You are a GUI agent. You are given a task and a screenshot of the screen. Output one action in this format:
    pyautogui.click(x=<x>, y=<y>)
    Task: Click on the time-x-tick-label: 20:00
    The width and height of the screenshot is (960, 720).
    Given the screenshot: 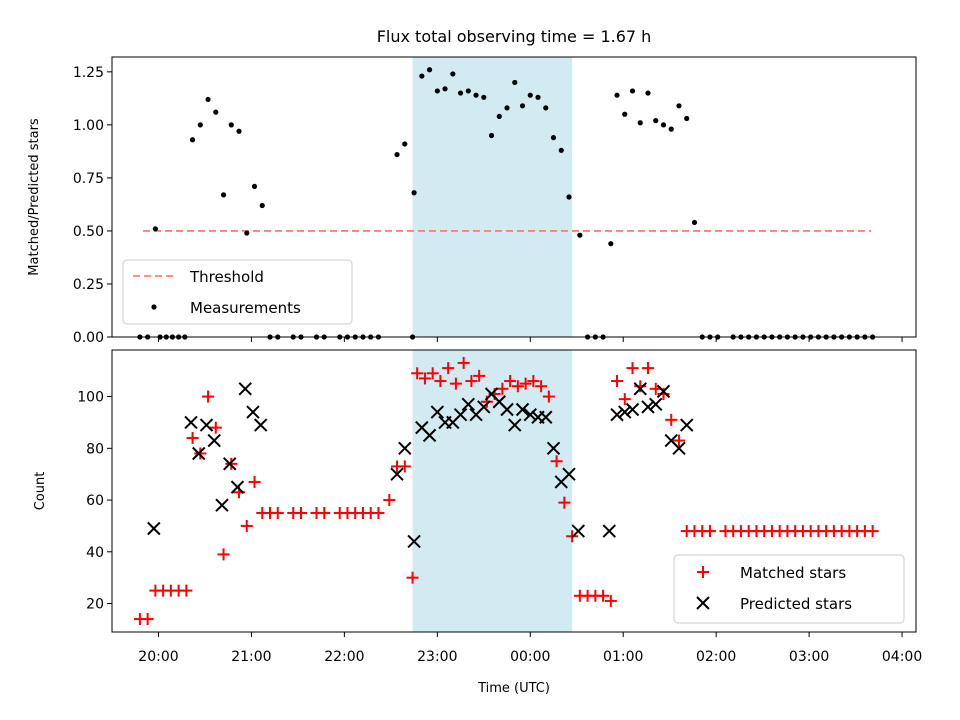 What is the action you would take?
    pyautogui.click(x=158, y=657)
    